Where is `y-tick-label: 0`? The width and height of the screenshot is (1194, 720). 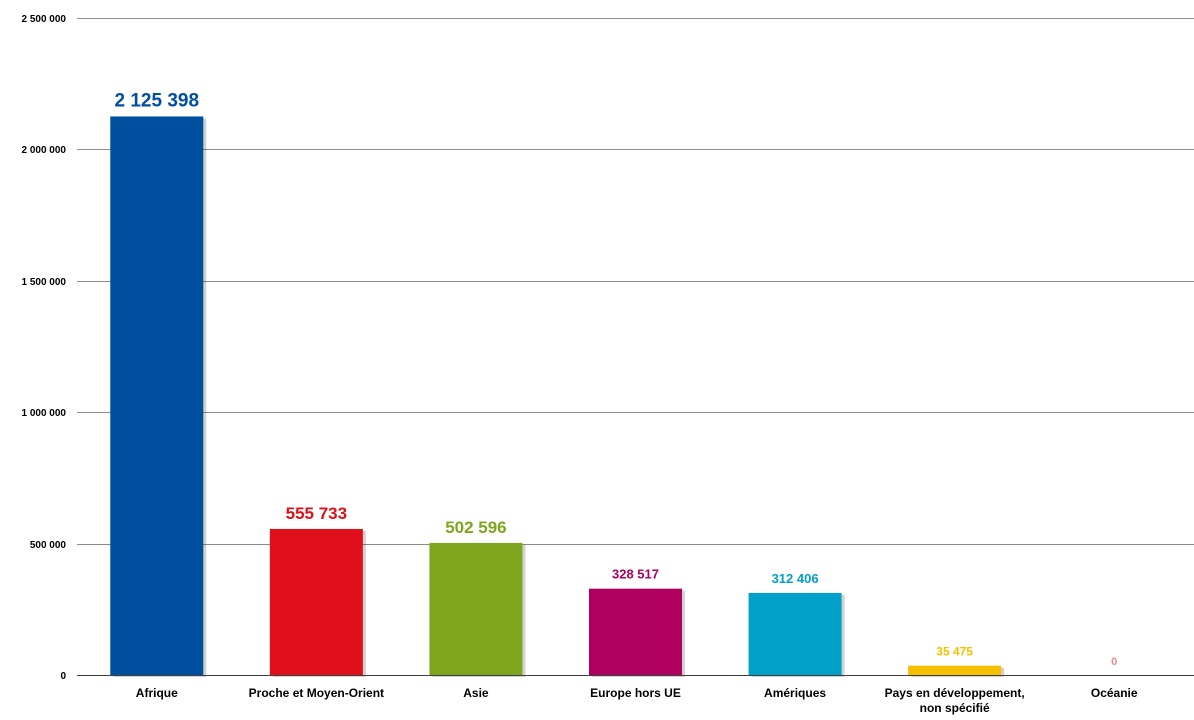 y-tick-label: 0 is located at coordinates (63, 676).